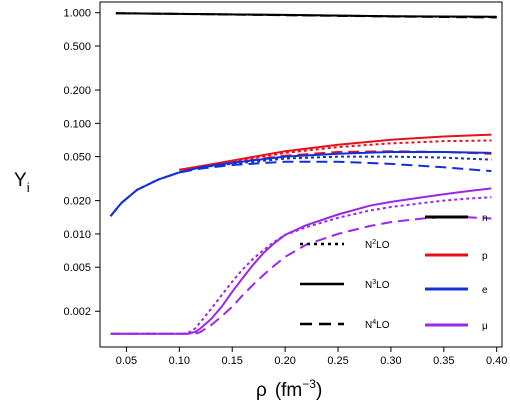 The width and height of the screenshot is (510, 405). What do you see at coordinates (335, 155) in the screenshot?
I see `series-line-p-n2lo` at bounding box center [335, 155].